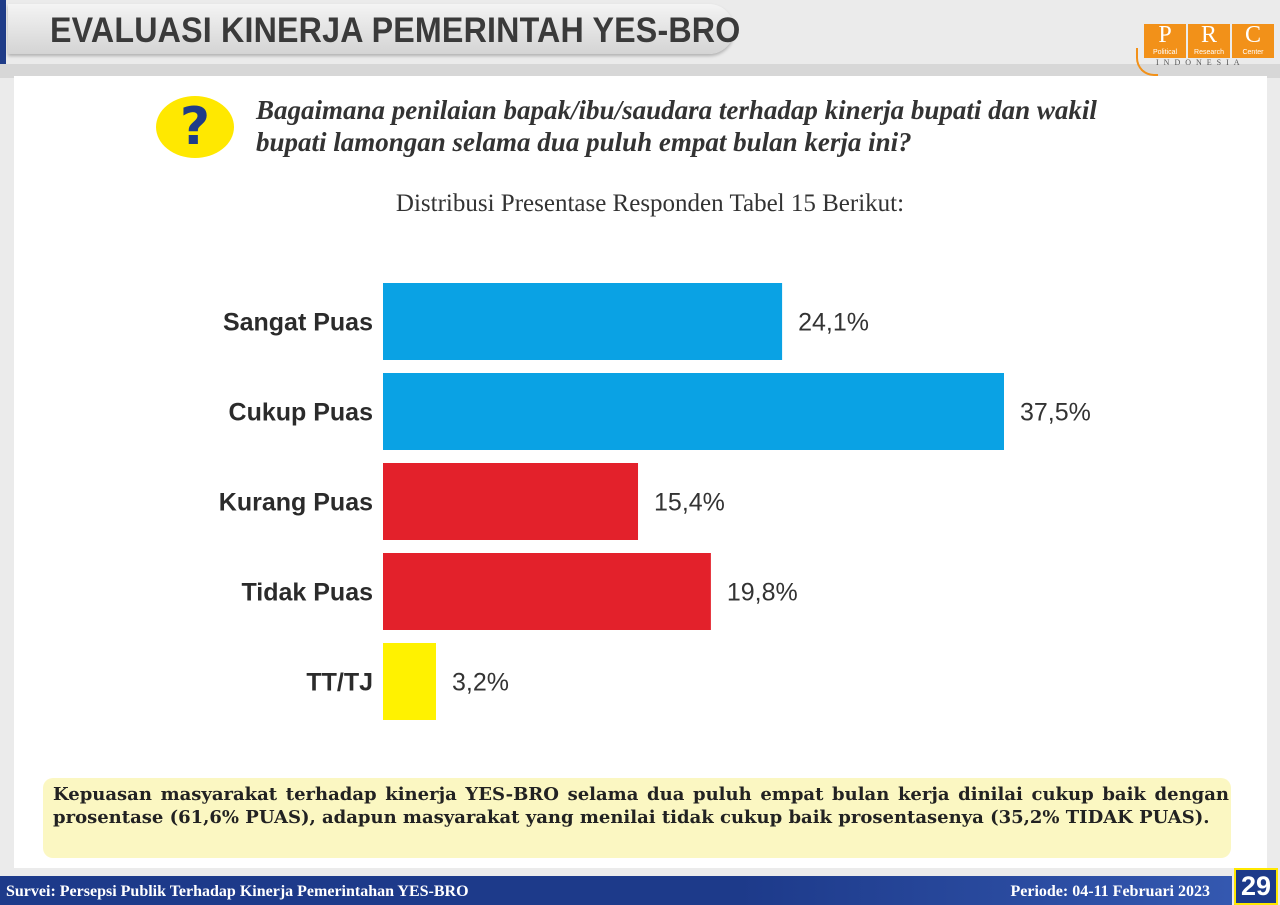 The width and height of the screenshot is (1280, 905). Describe the element at coordinates (1147, 62) in the screenshot. I see `logo-swoosh-icon` at that location.